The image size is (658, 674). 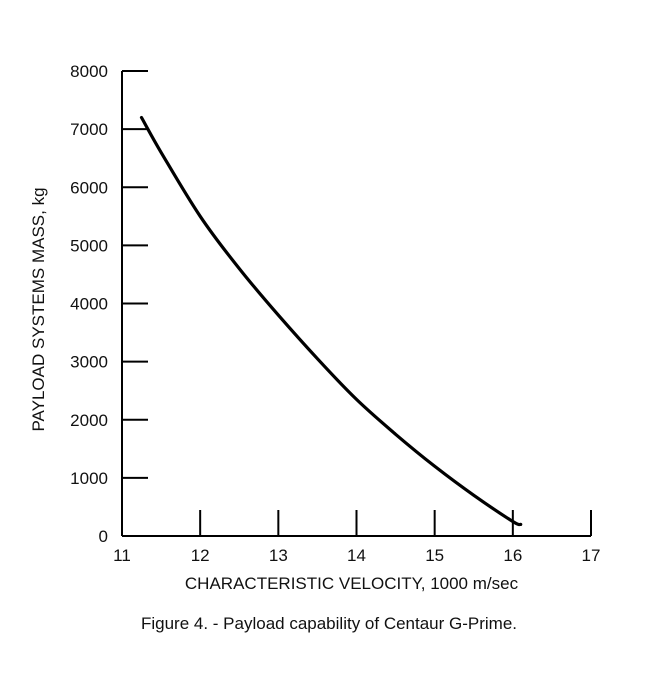 I want to click on x-tick-label: 12, so click(x=200, y=555).